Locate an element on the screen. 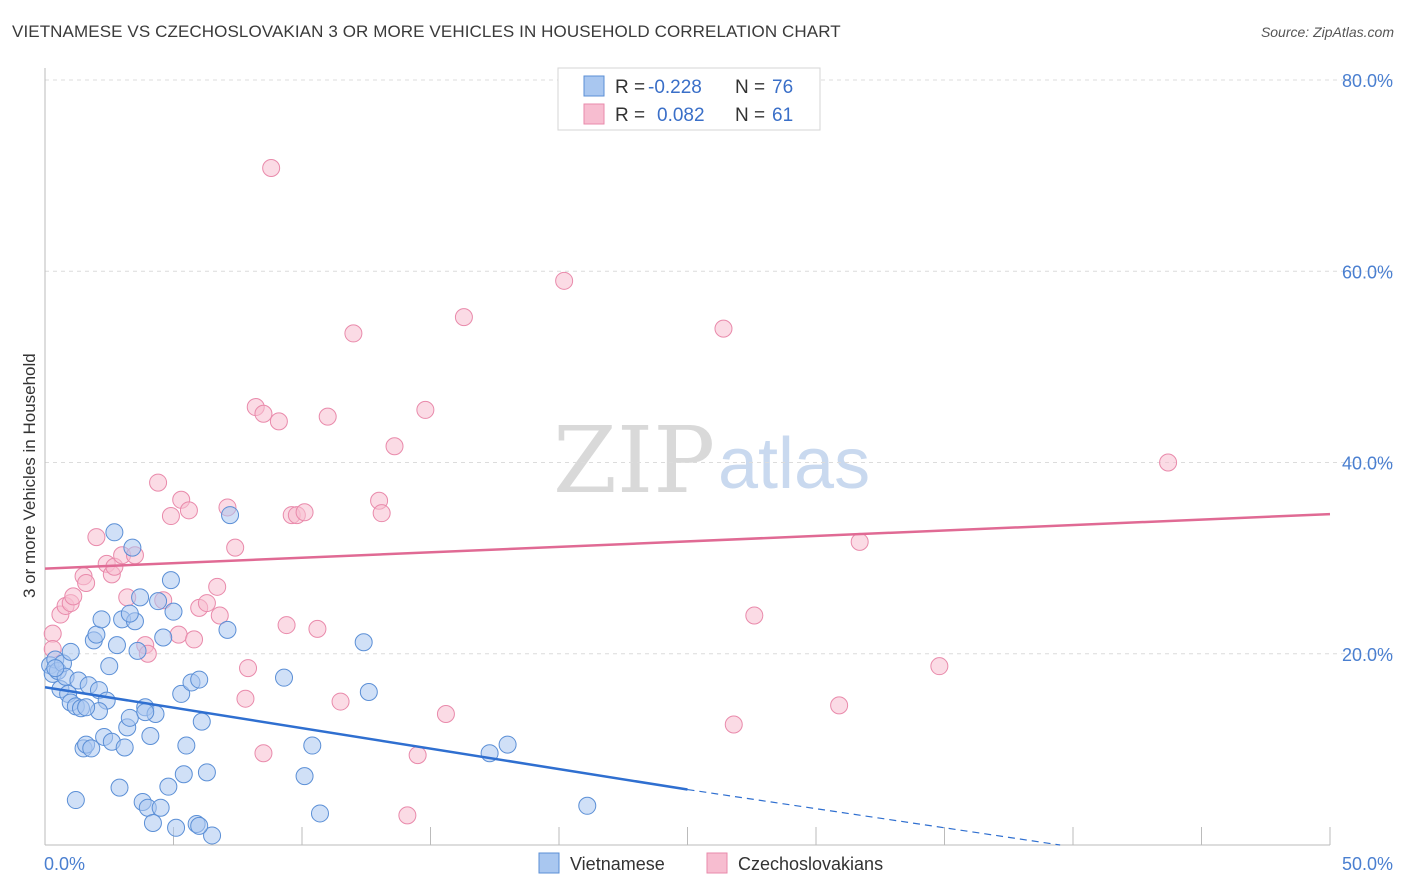 Image resolution: width=1406 pixels, height=892 pixels. x-tick-label: 0.0% is located at coordinates (64, 864).